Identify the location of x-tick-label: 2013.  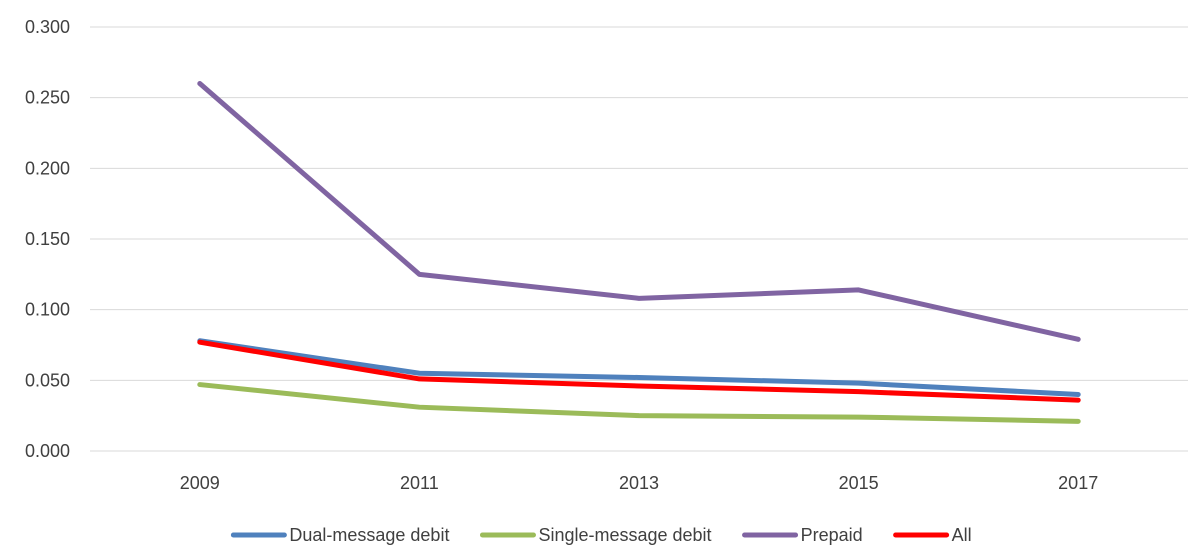
(639, 483).